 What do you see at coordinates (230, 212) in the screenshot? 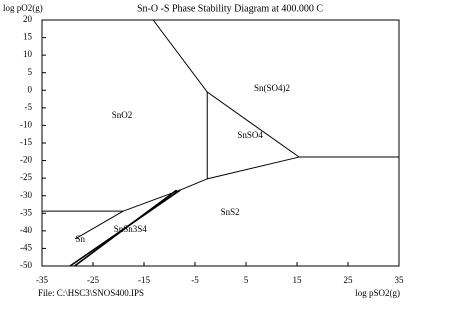
I see `region-label: SnS2` at bounding box center [230, 212].